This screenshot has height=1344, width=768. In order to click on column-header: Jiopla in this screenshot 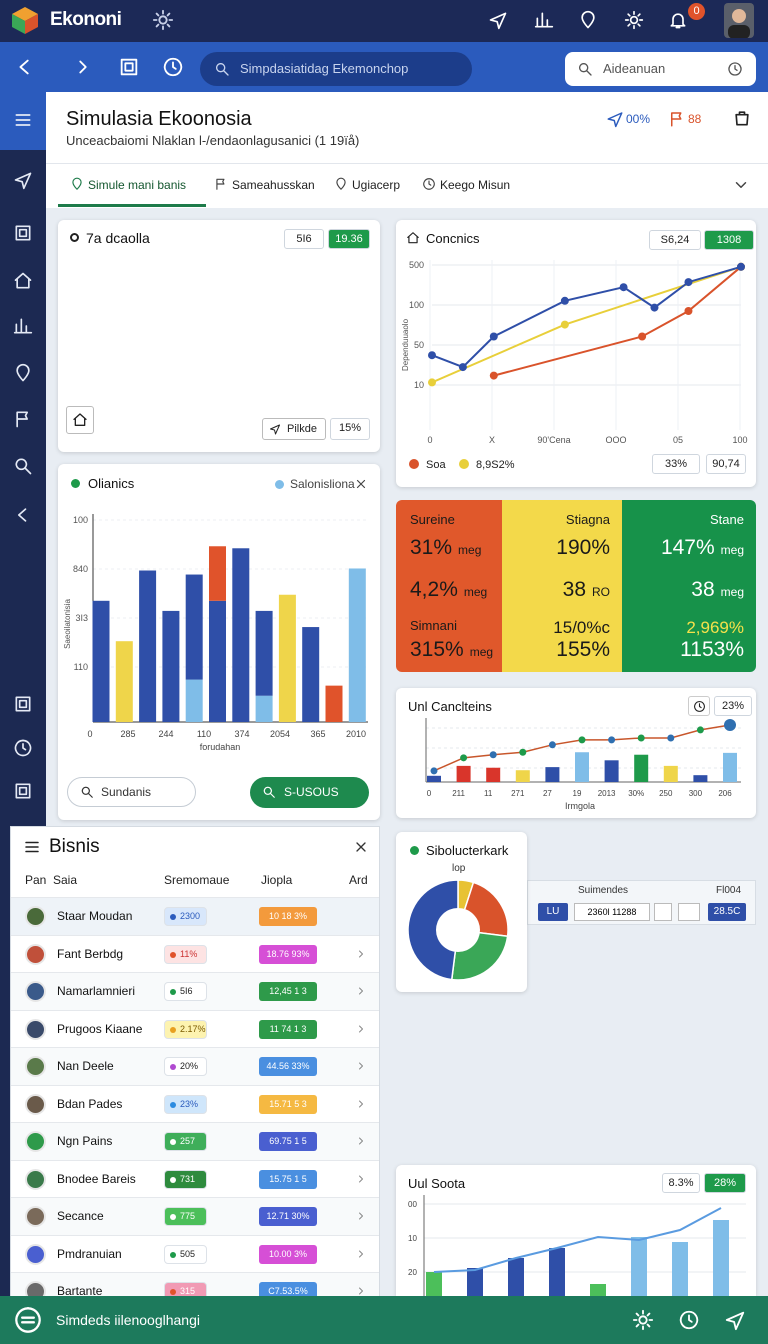, I will do `click(277, 880)`.